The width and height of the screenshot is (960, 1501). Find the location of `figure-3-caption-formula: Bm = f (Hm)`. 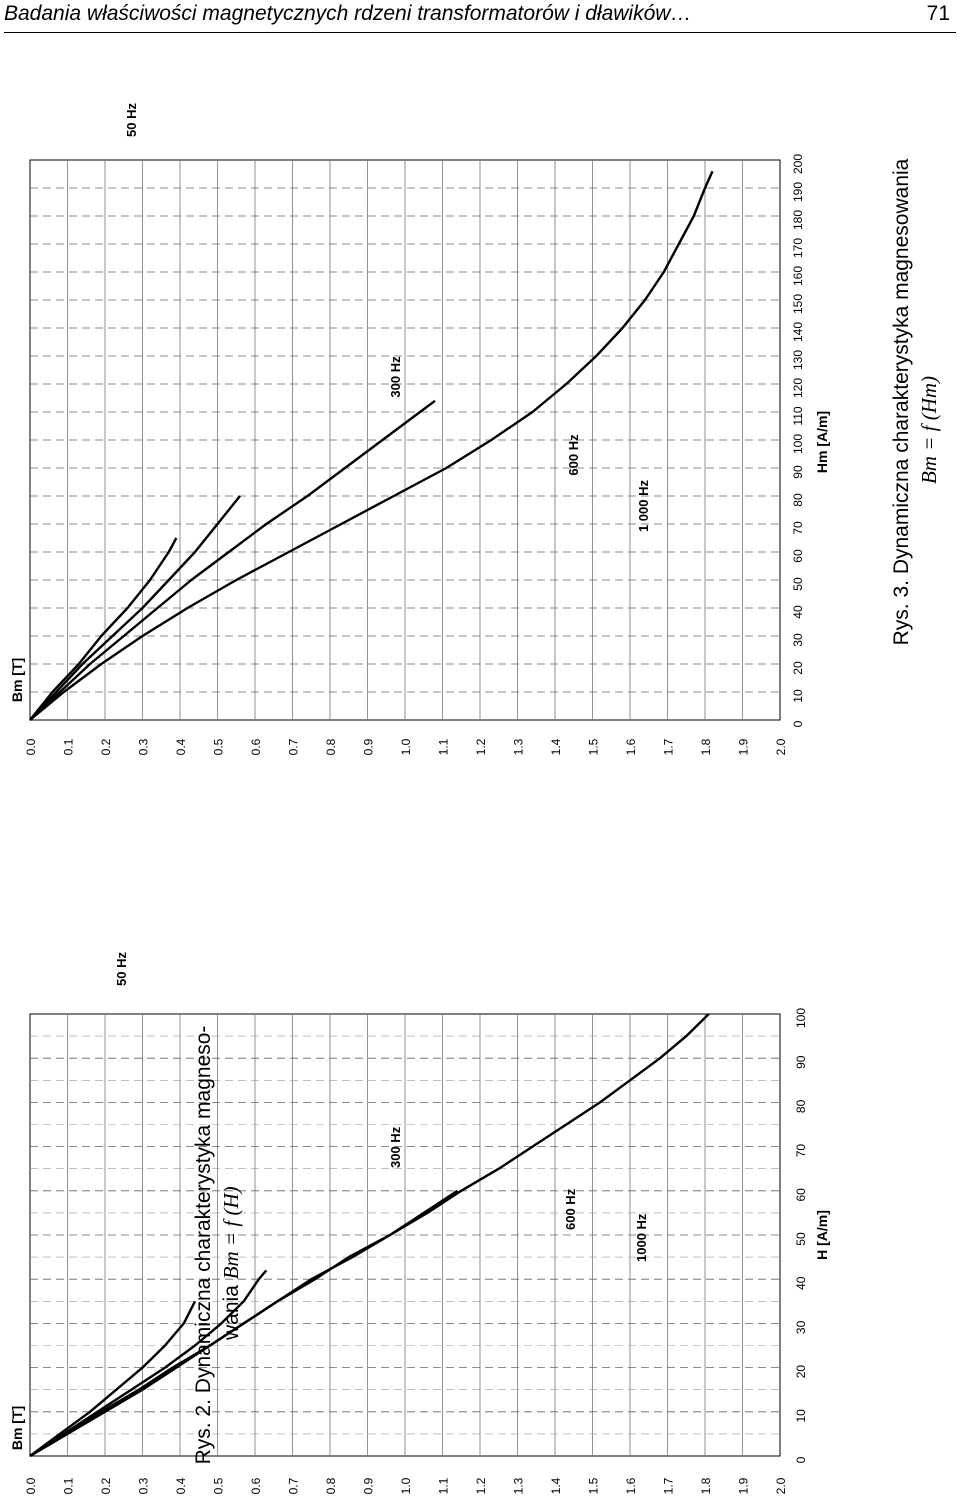

figure-3-caption-formula: Bm = f (Hm) is located at coordinates (929, 430).